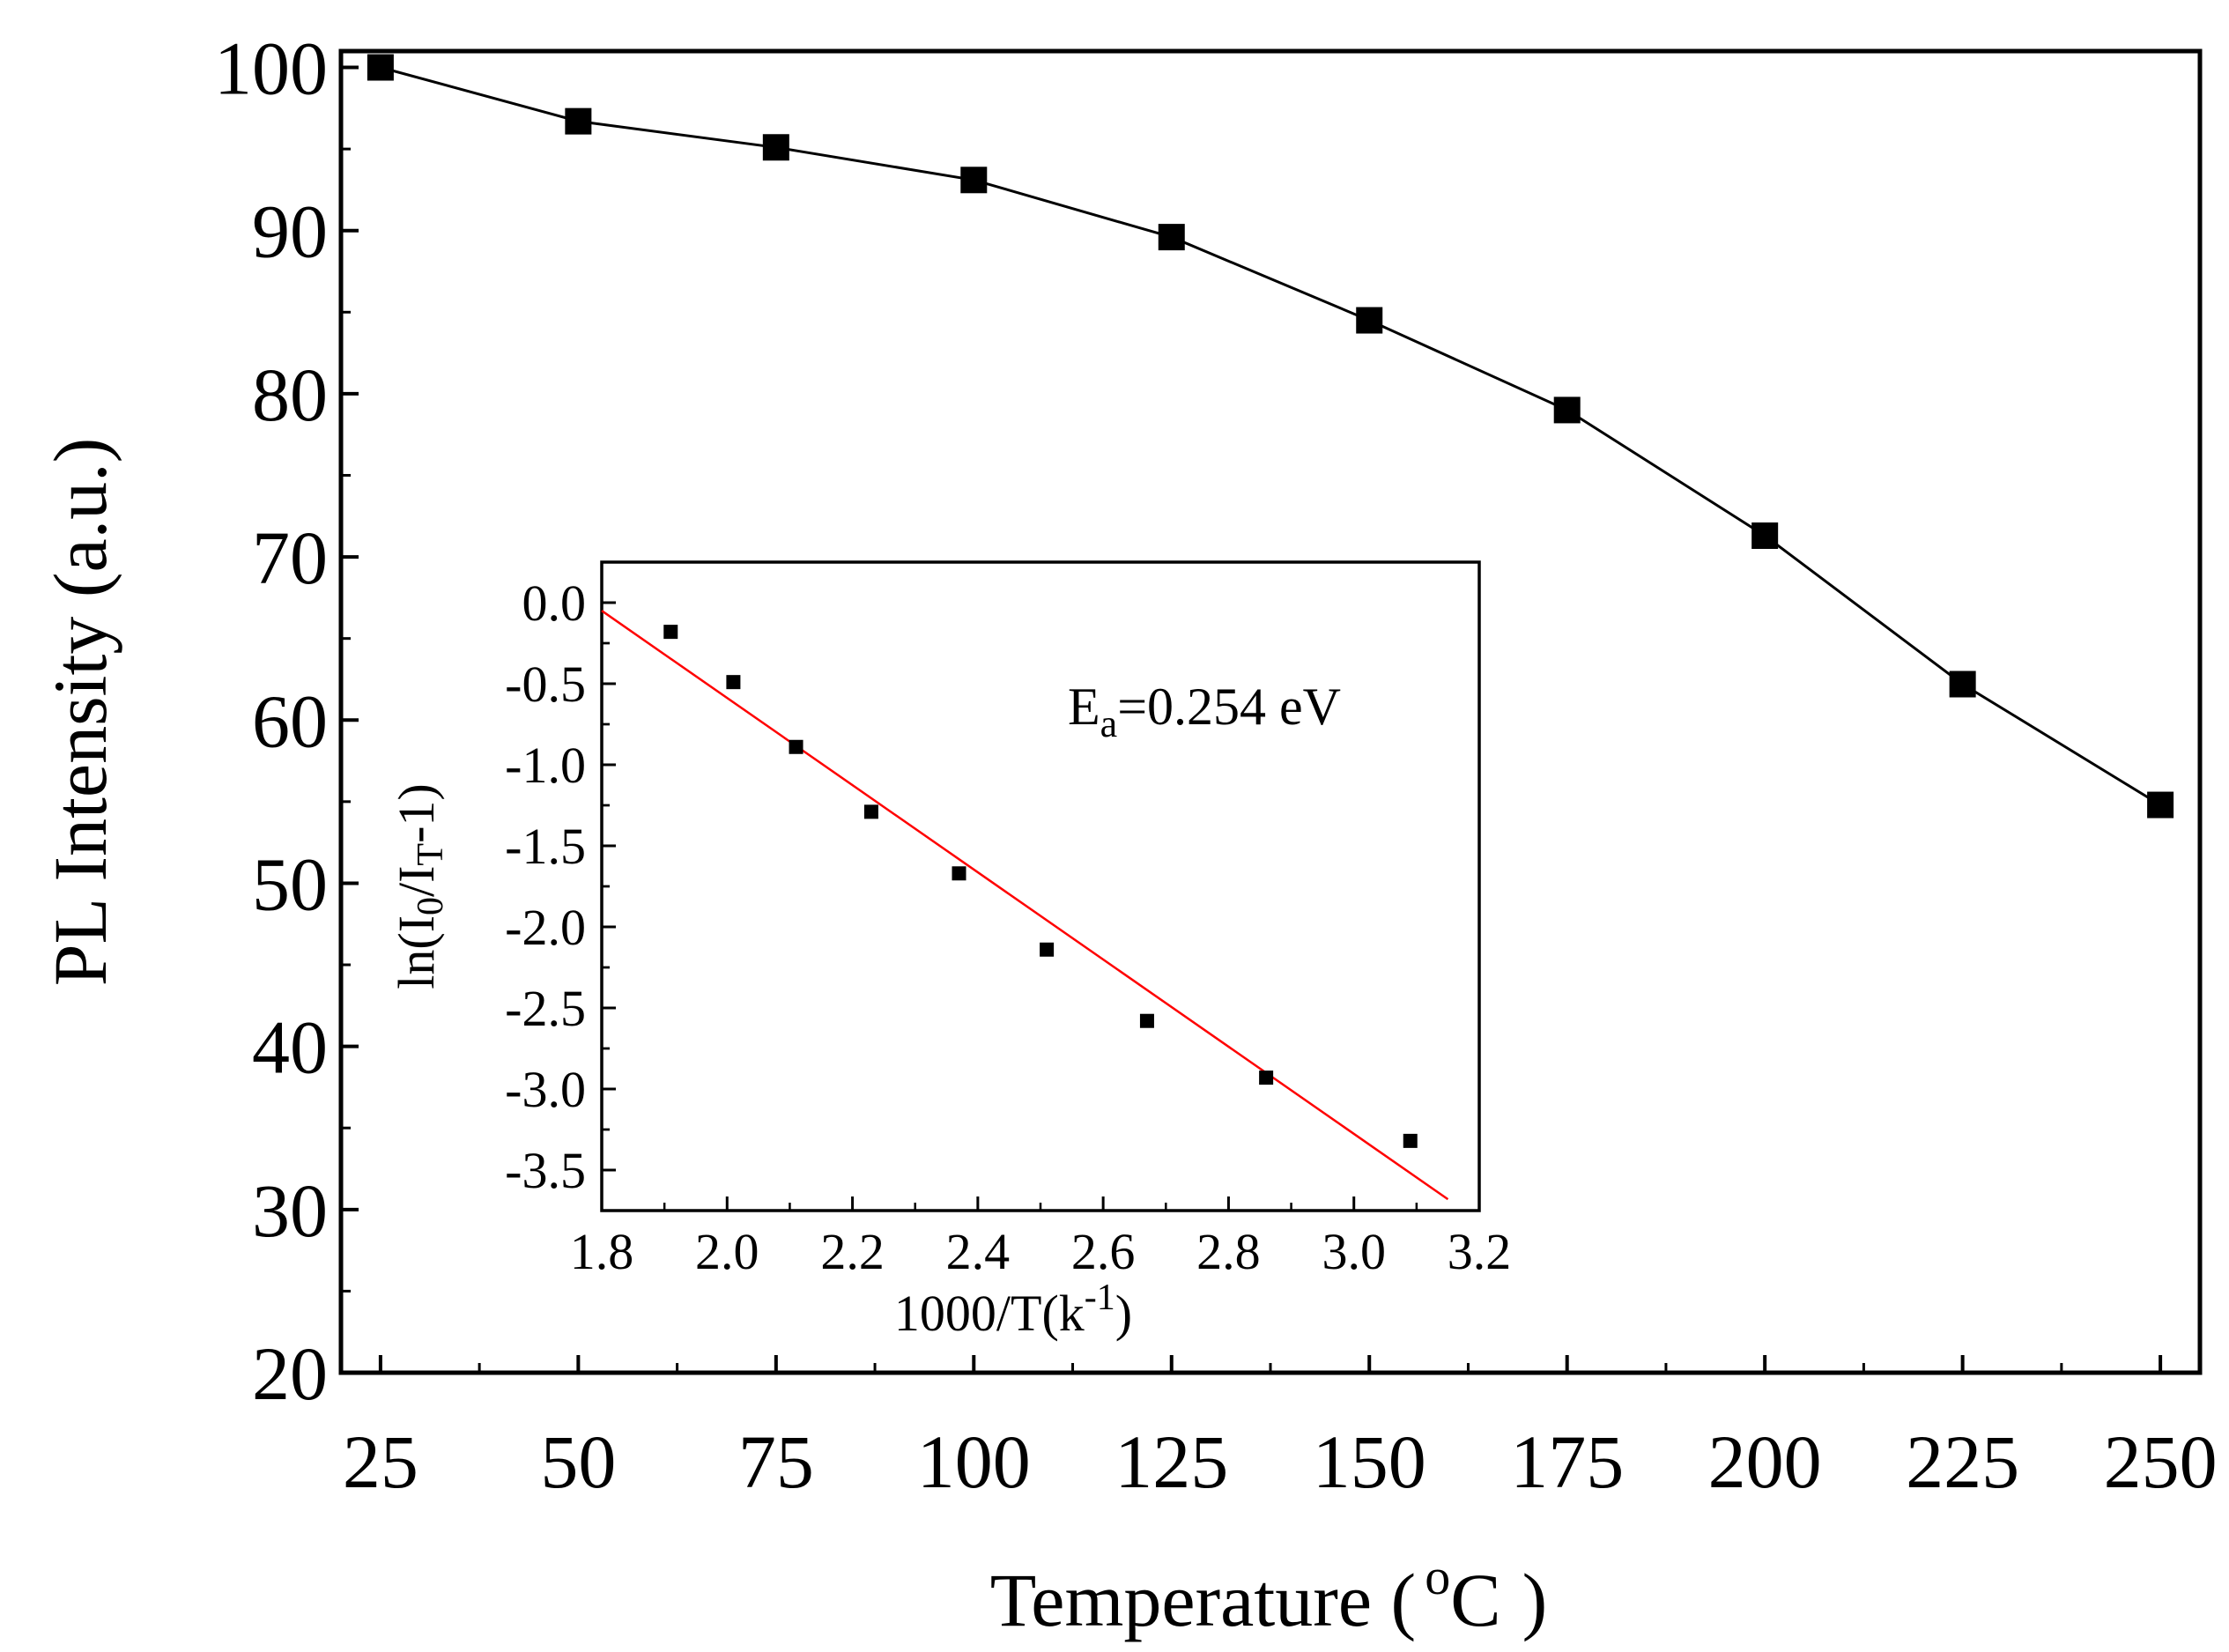  What do you see at coordinates (2161, 1461) in the screenshot?
I see `main-x-tick-label: 250` at bounding box center [2161, 1461].